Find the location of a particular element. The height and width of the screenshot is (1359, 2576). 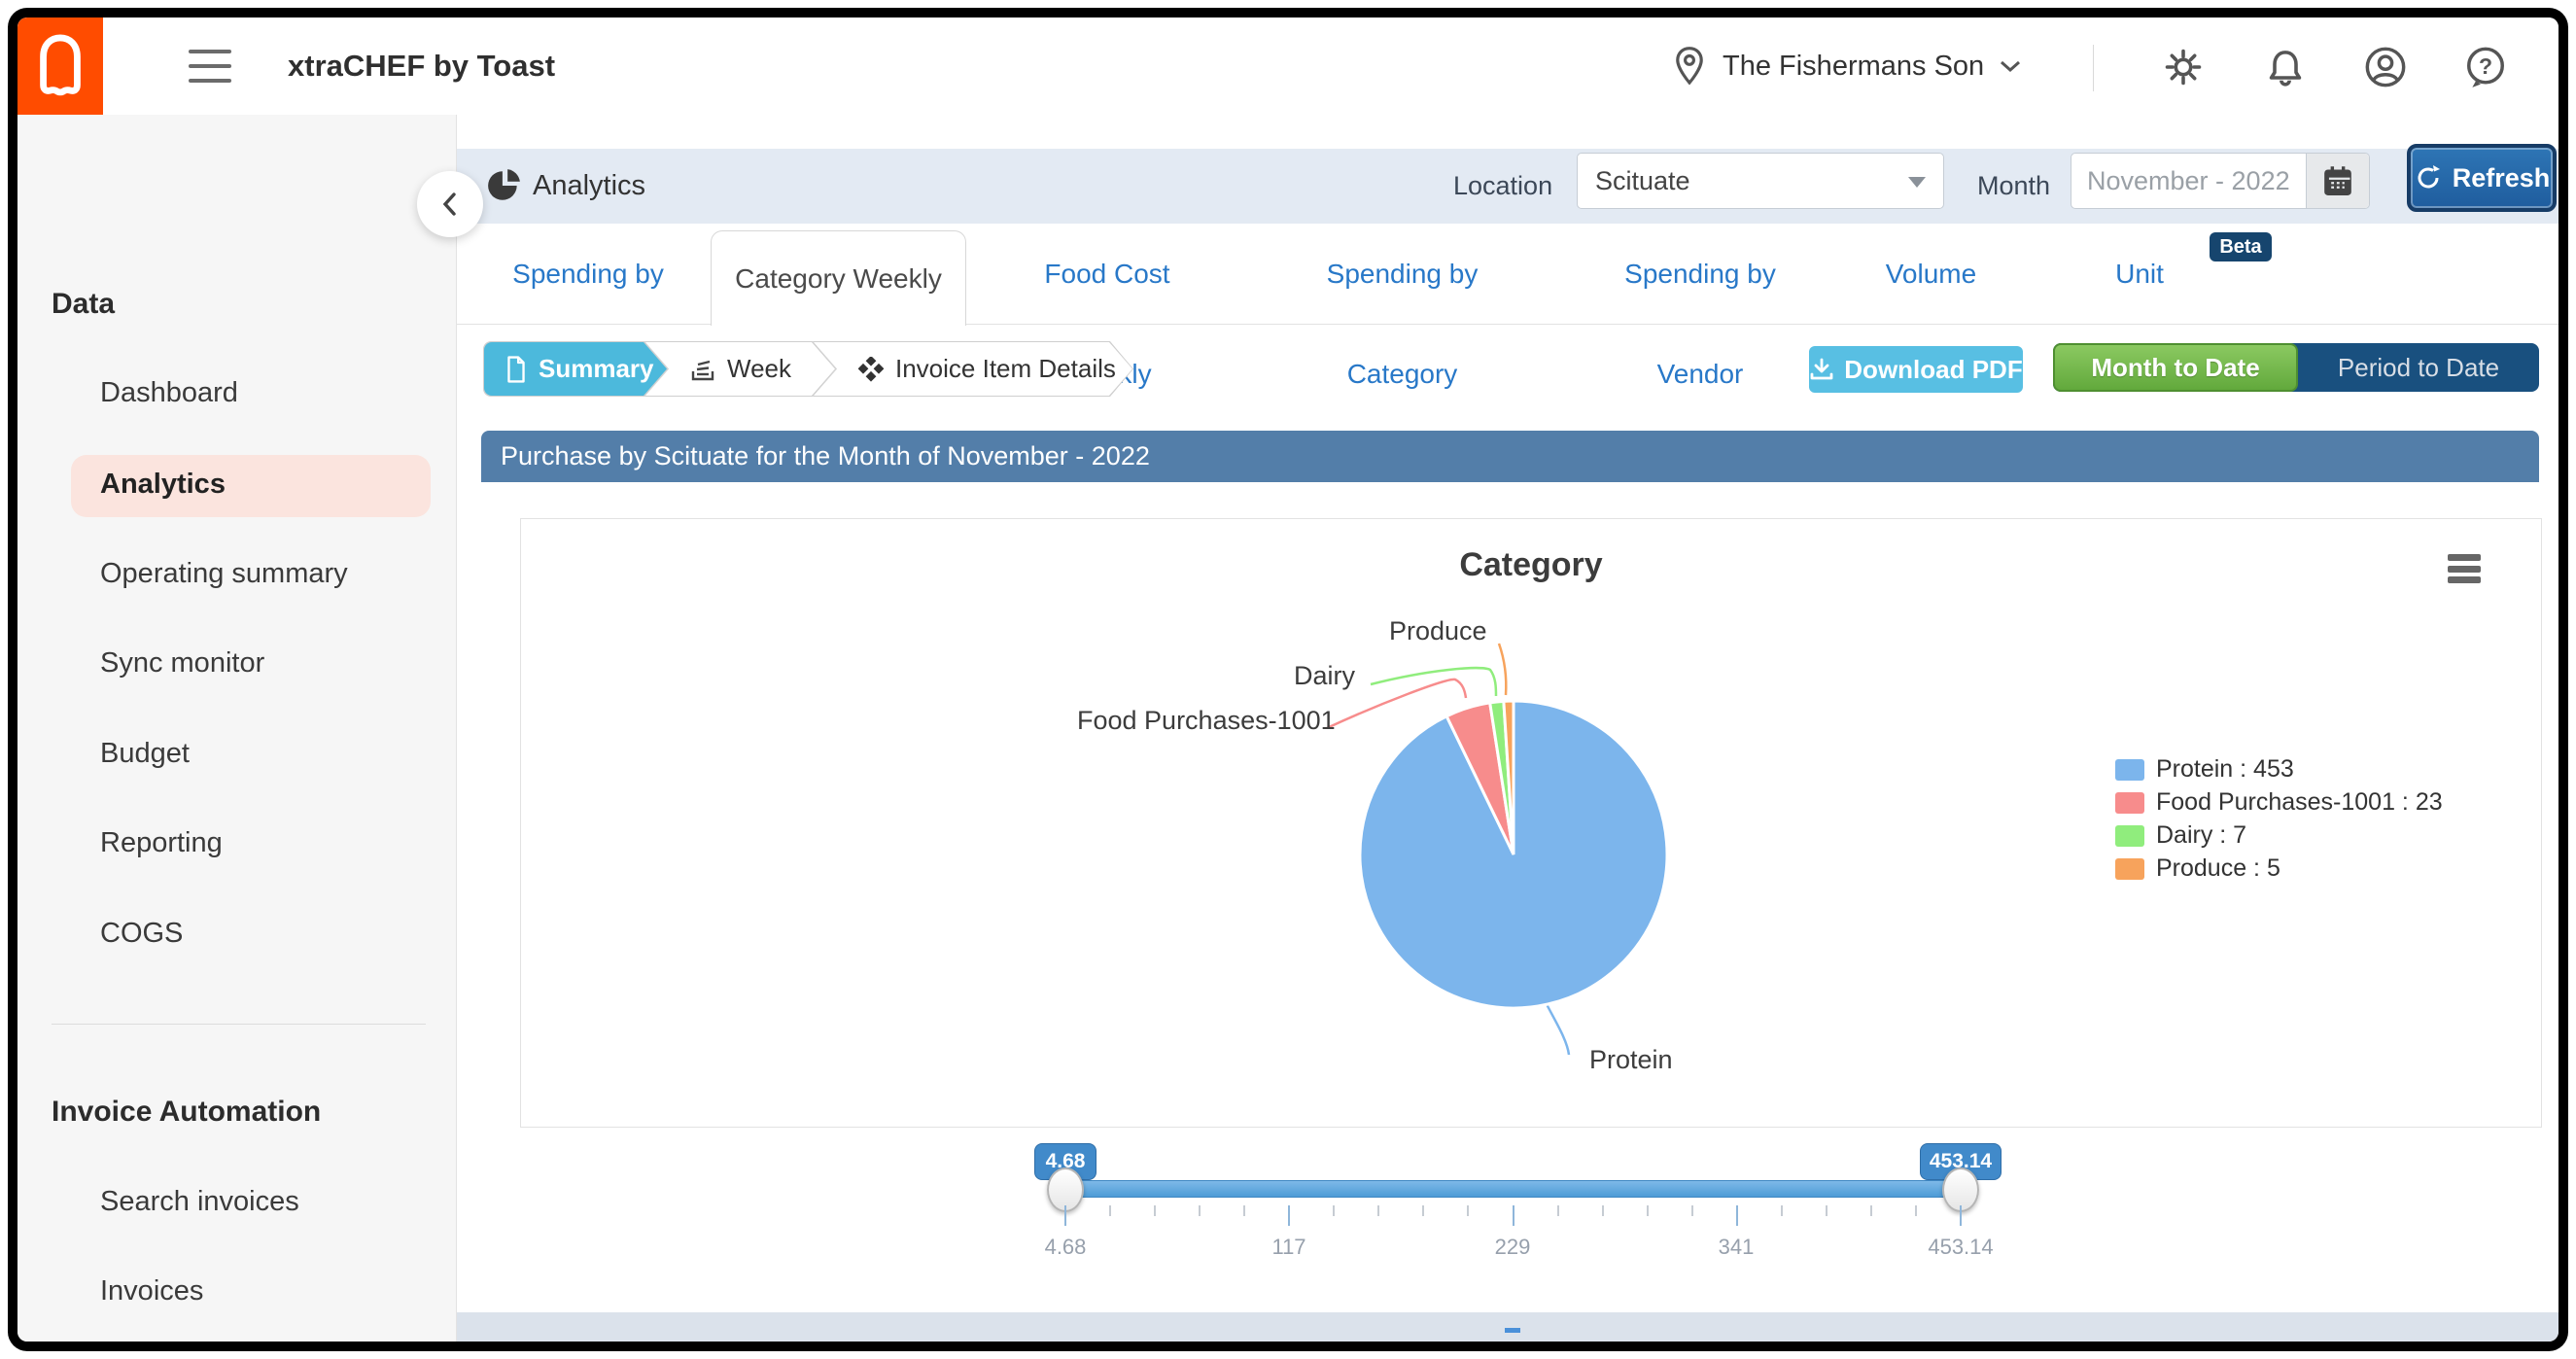

tab-food-cost-weekly: Food Cost Weekly is located at coordinates (1107, 324).